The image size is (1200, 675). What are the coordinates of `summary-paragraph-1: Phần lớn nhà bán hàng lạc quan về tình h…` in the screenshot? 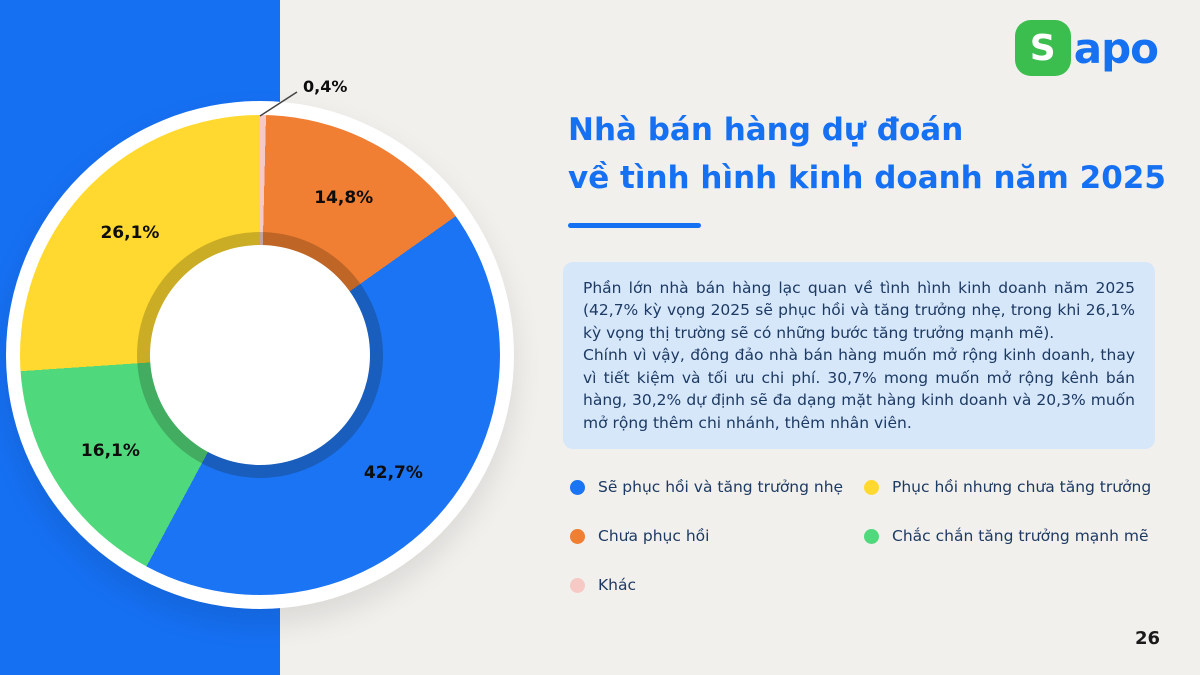 It's located at (859, 310).